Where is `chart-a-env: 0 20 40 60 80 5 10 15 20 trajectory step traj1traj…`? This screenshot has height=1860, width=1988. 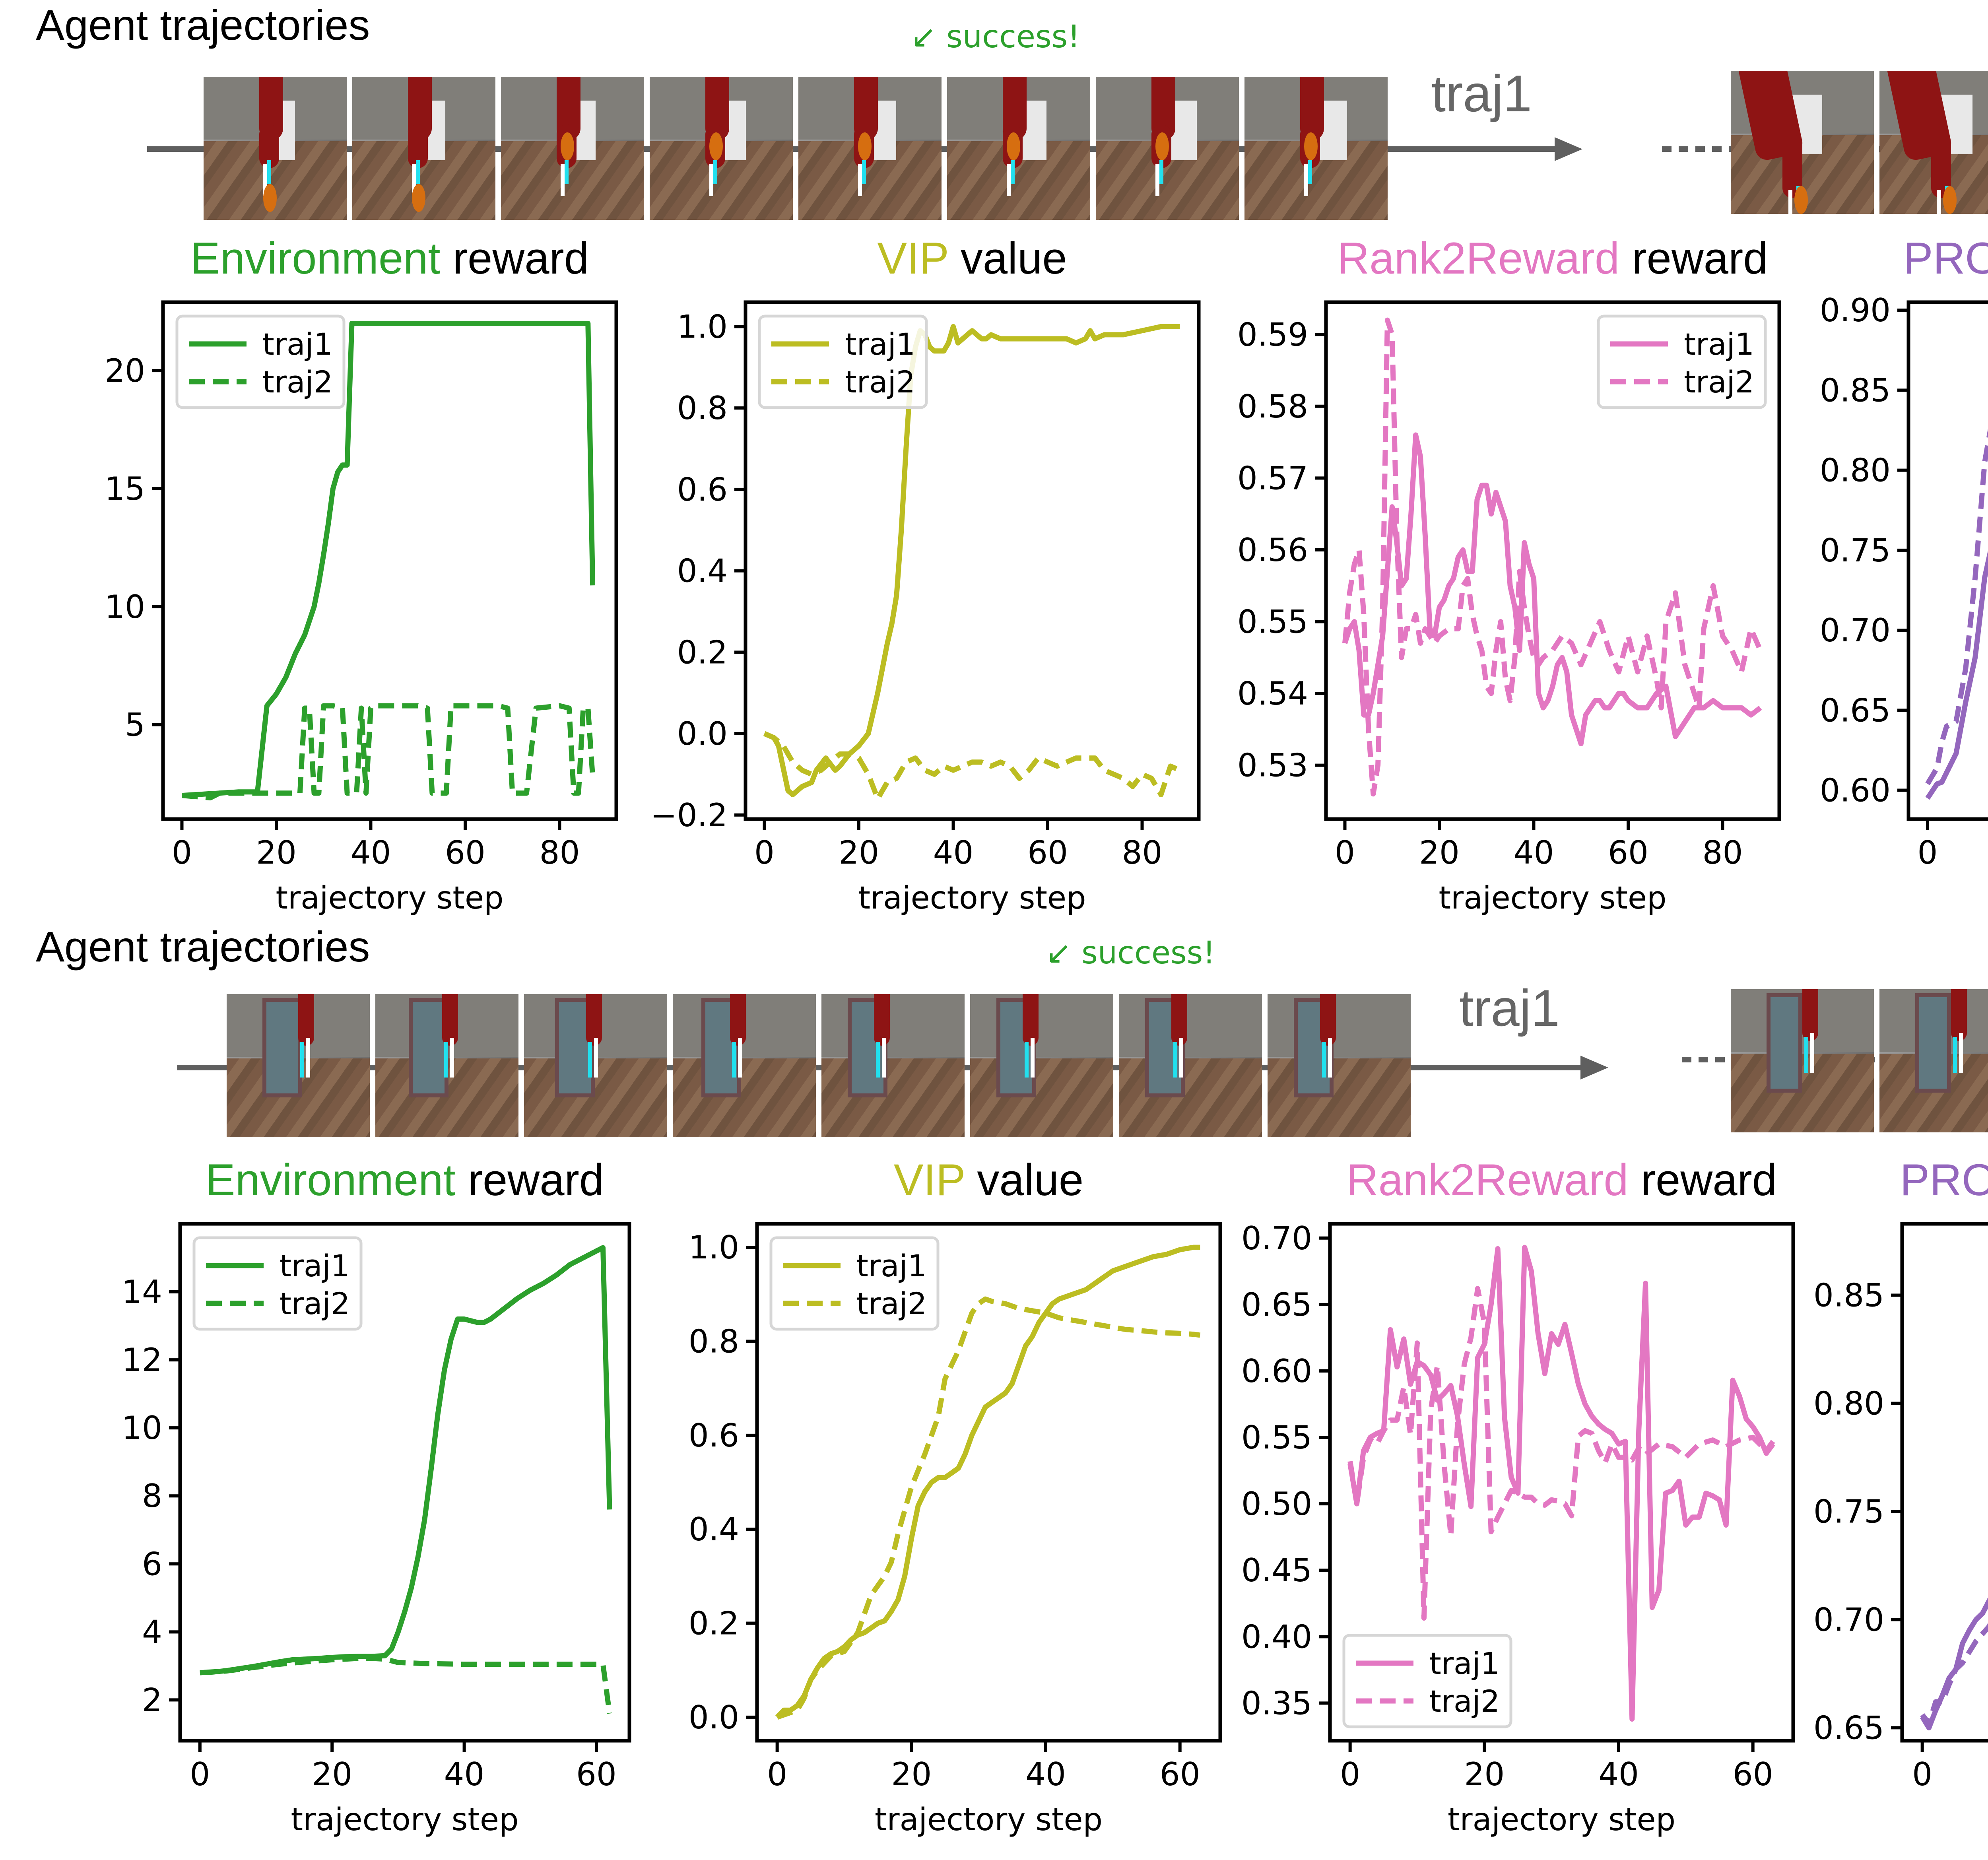 chart-a-env: 0 20 40 60 80 5 10 15 20 trajectory step traj1traj… is located at coordinates (361, 608).